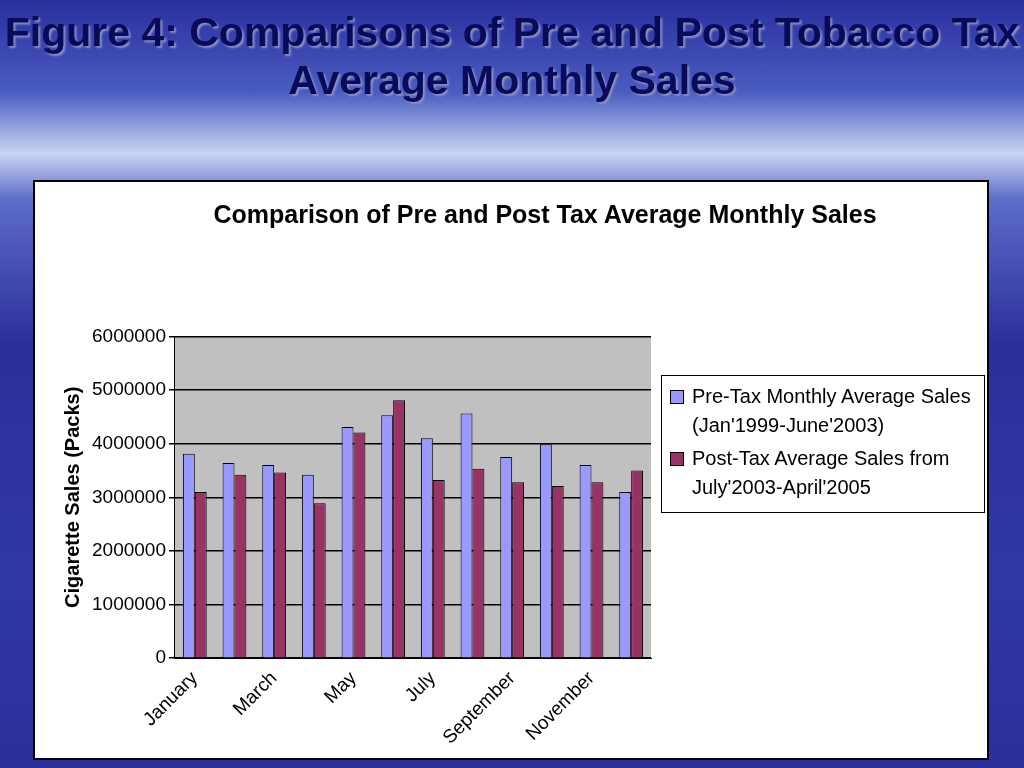 This screenshot has width=1024, height=768. What do you see at coordinates (129, 603) in the screenshot?
I see `y-tick-label: 1000000` at bounding box center [129, 603].